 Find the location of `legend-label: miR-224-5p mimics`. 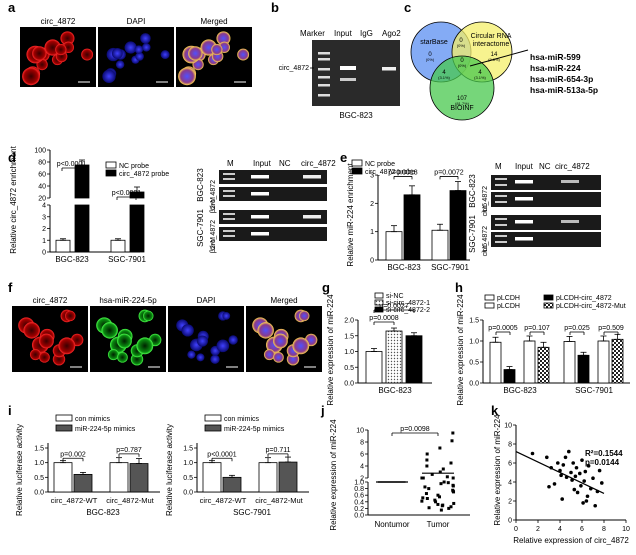

legend-label: miR-224-5p mimics is located at coordinates (105, 429).